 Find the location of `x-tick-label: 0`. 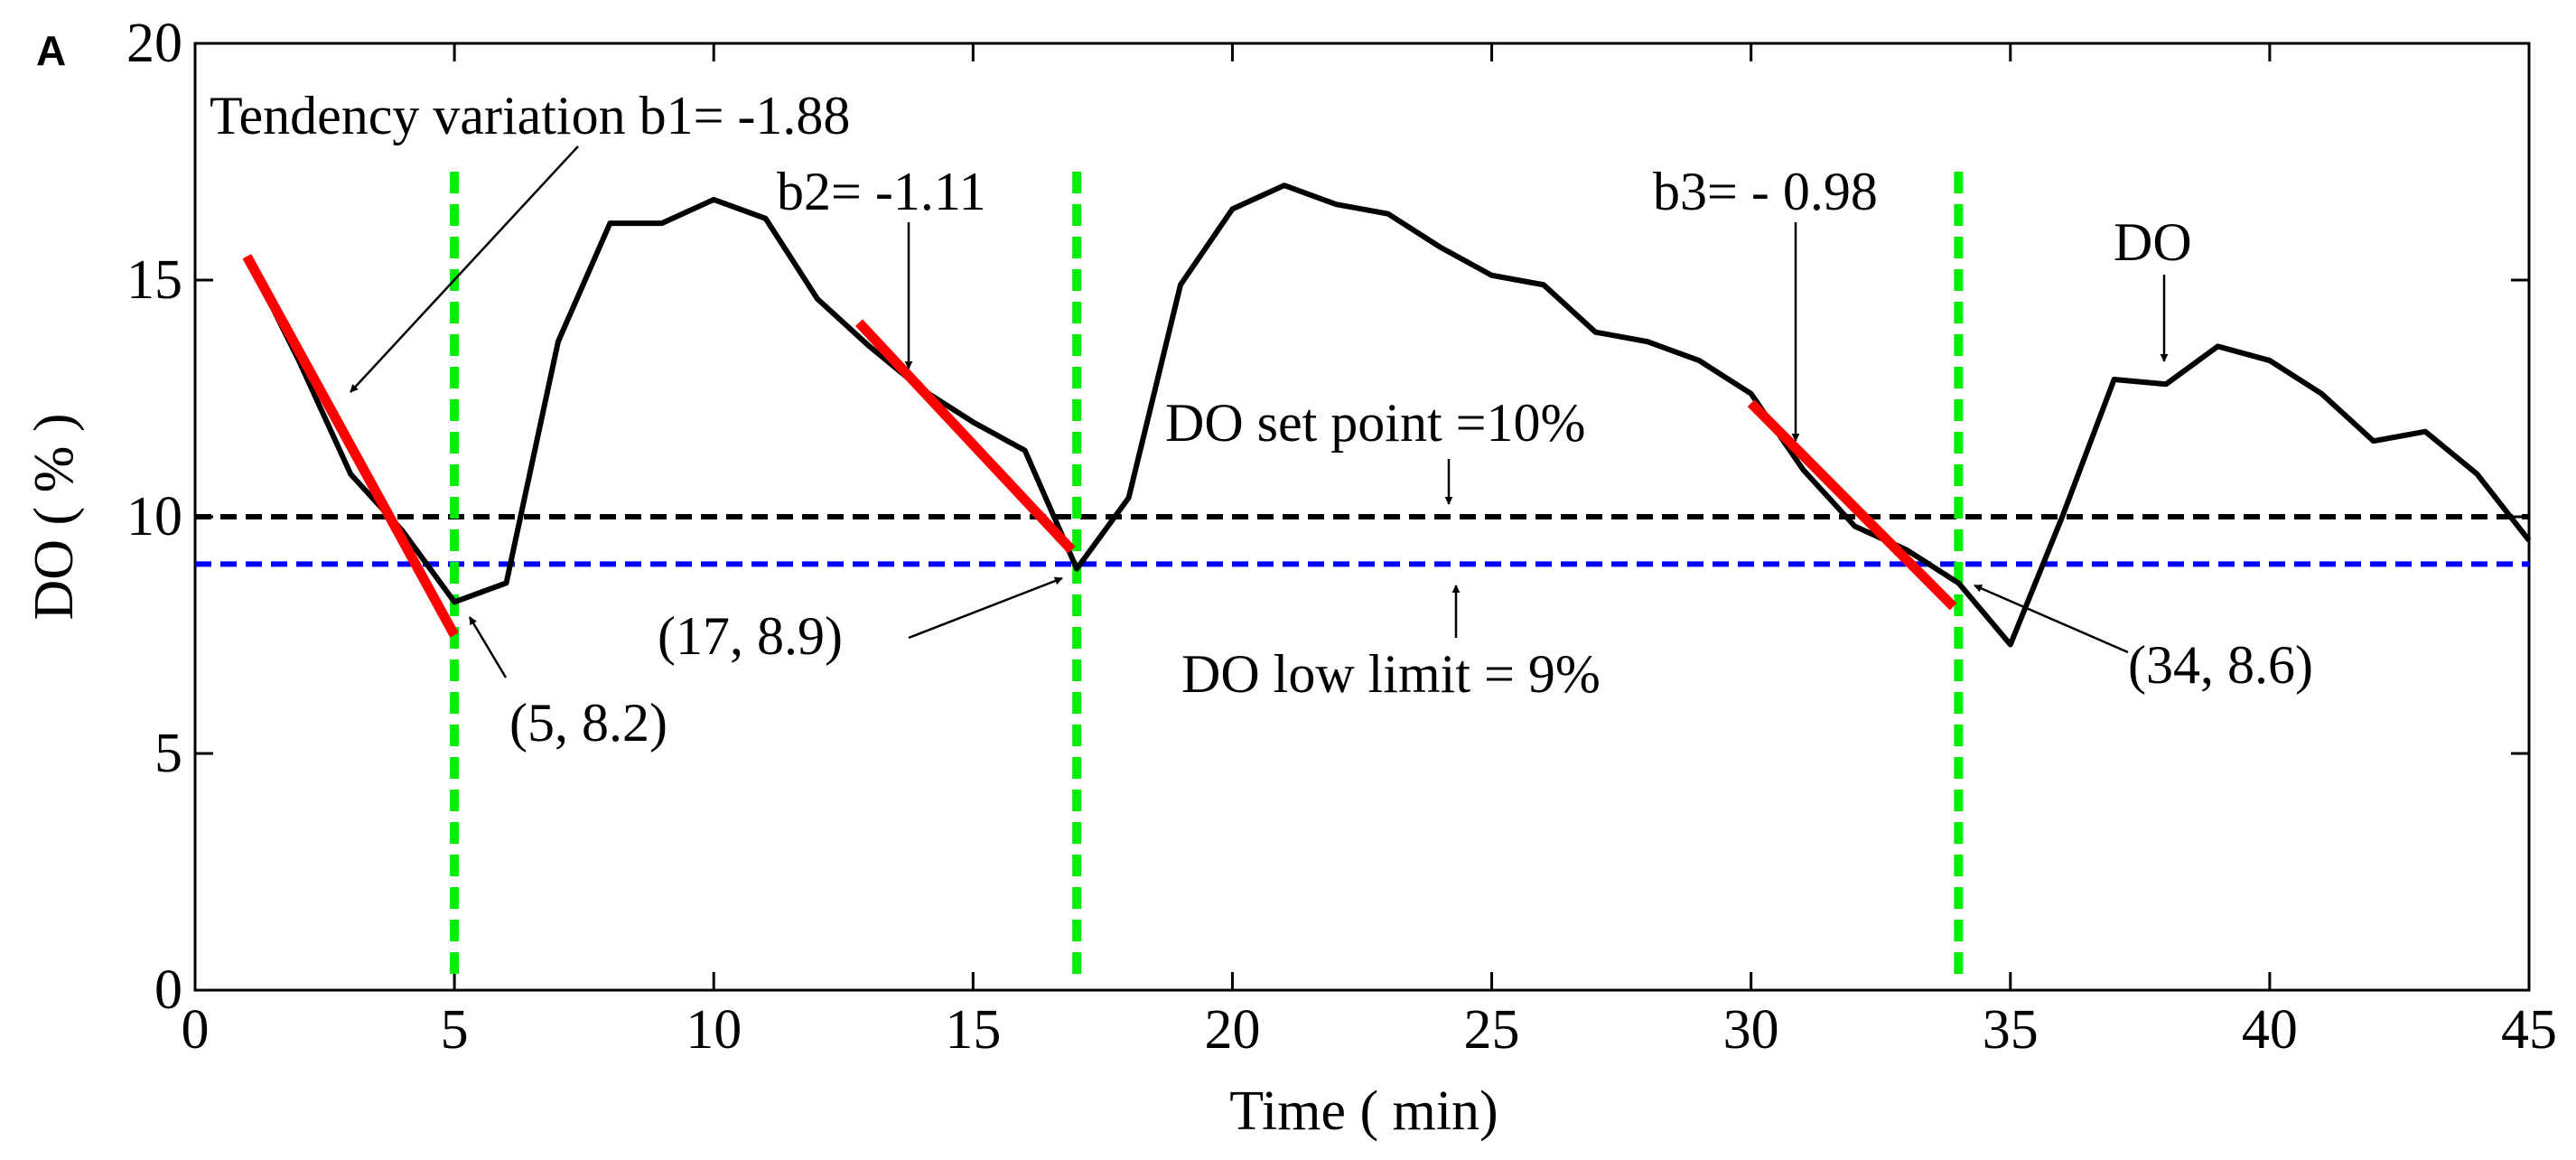

x-tick-label: 0 is located at coordinates (196, 1030).